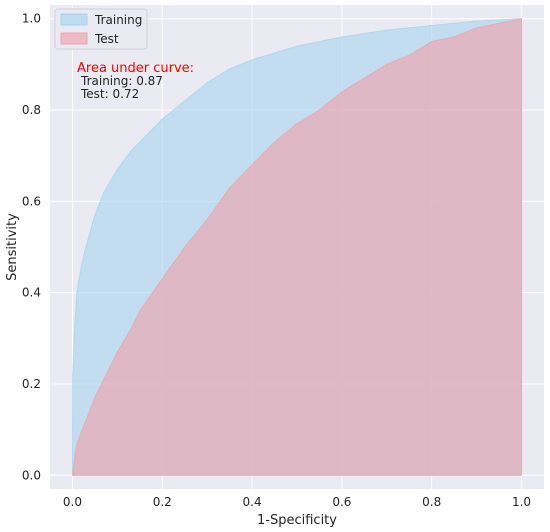  Describe the element at coordinates (12, 247) in the screenshot. I see `y-axis-title: Sensitivity` at that location.